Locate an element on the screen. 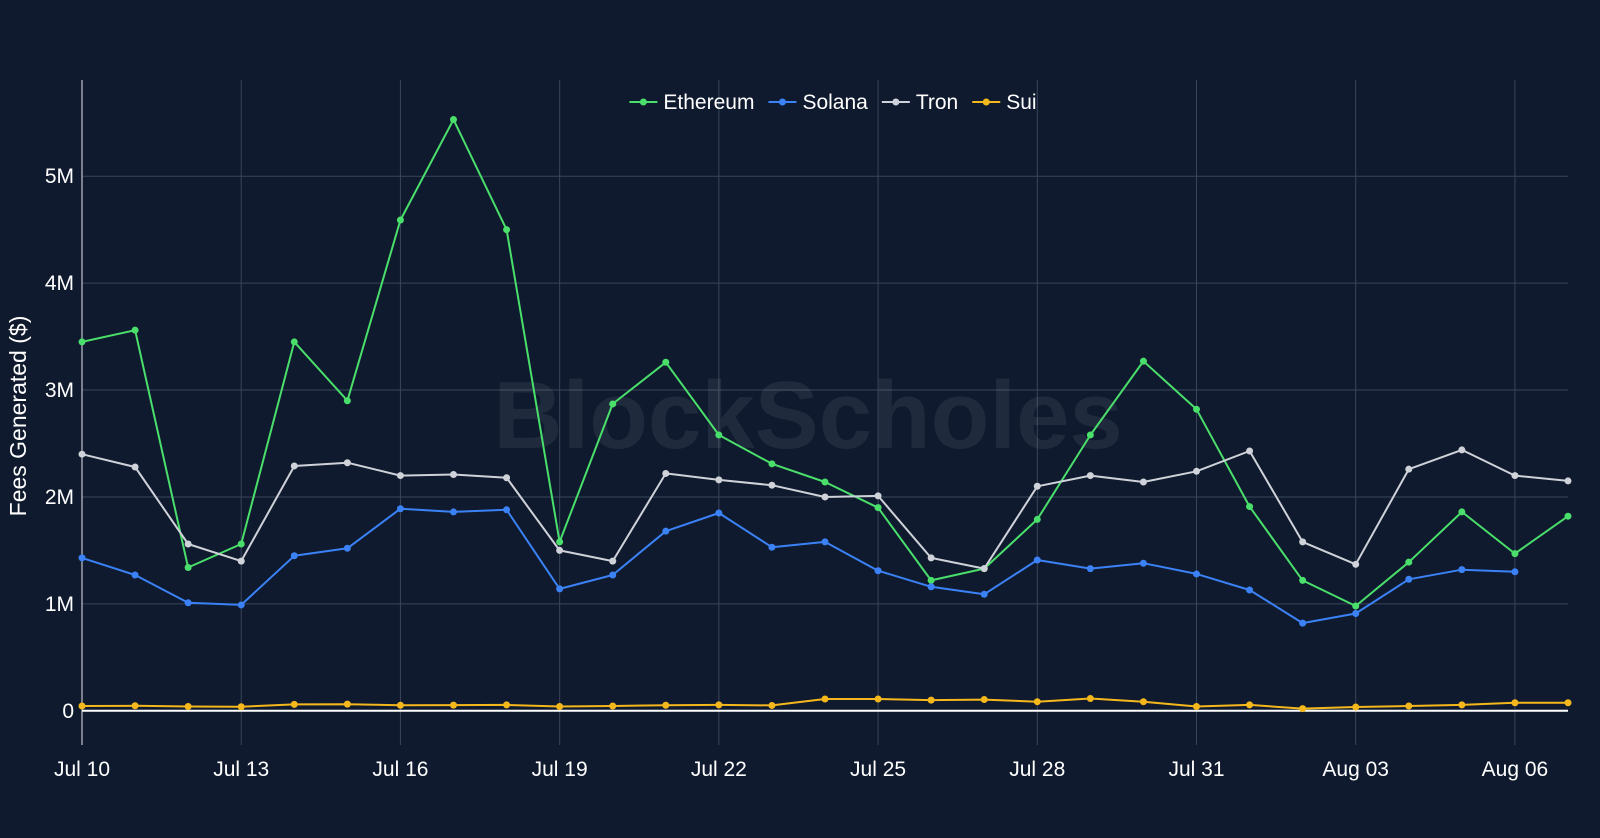  legend-item-sui: Sui is located at coordinates (1004, 102).